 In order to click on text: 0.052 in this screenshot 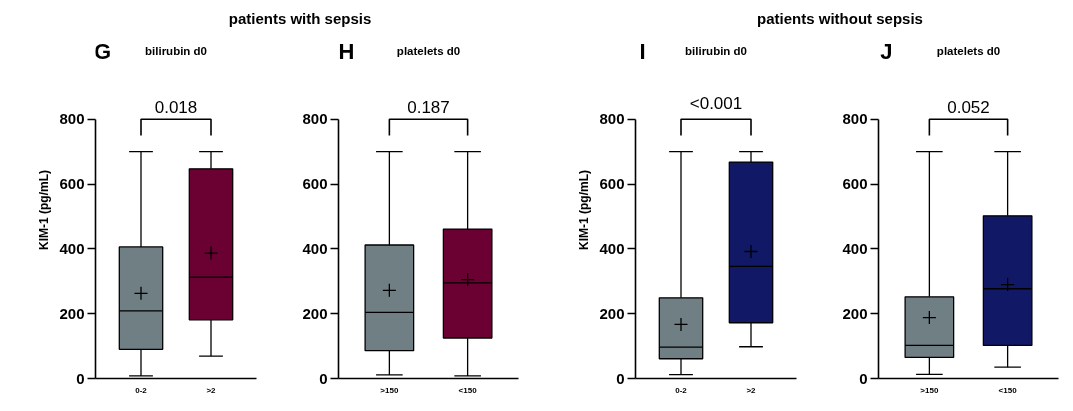, I will do `click(968, 108)`.